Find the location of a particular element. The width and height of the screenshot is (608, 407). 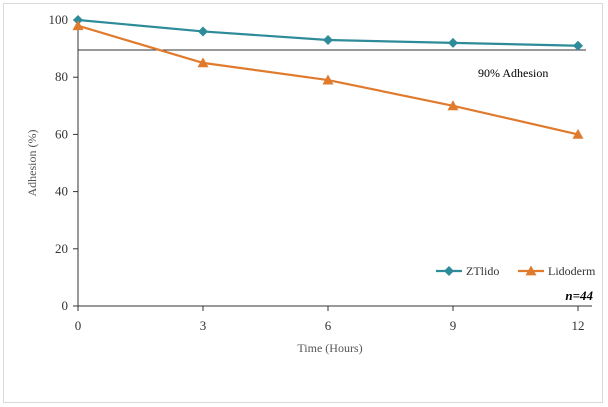

legend-label-lidoderm: Lidoderm is located at coordinates (572, 271).